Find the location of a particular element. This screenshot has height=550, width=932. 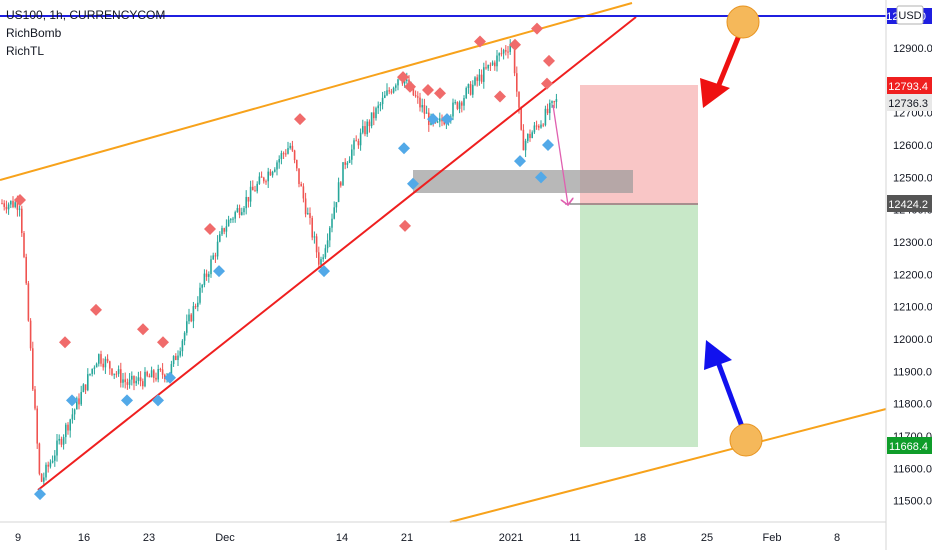

price-tick-label: 11500.0 is located at coordinates (912, 502).